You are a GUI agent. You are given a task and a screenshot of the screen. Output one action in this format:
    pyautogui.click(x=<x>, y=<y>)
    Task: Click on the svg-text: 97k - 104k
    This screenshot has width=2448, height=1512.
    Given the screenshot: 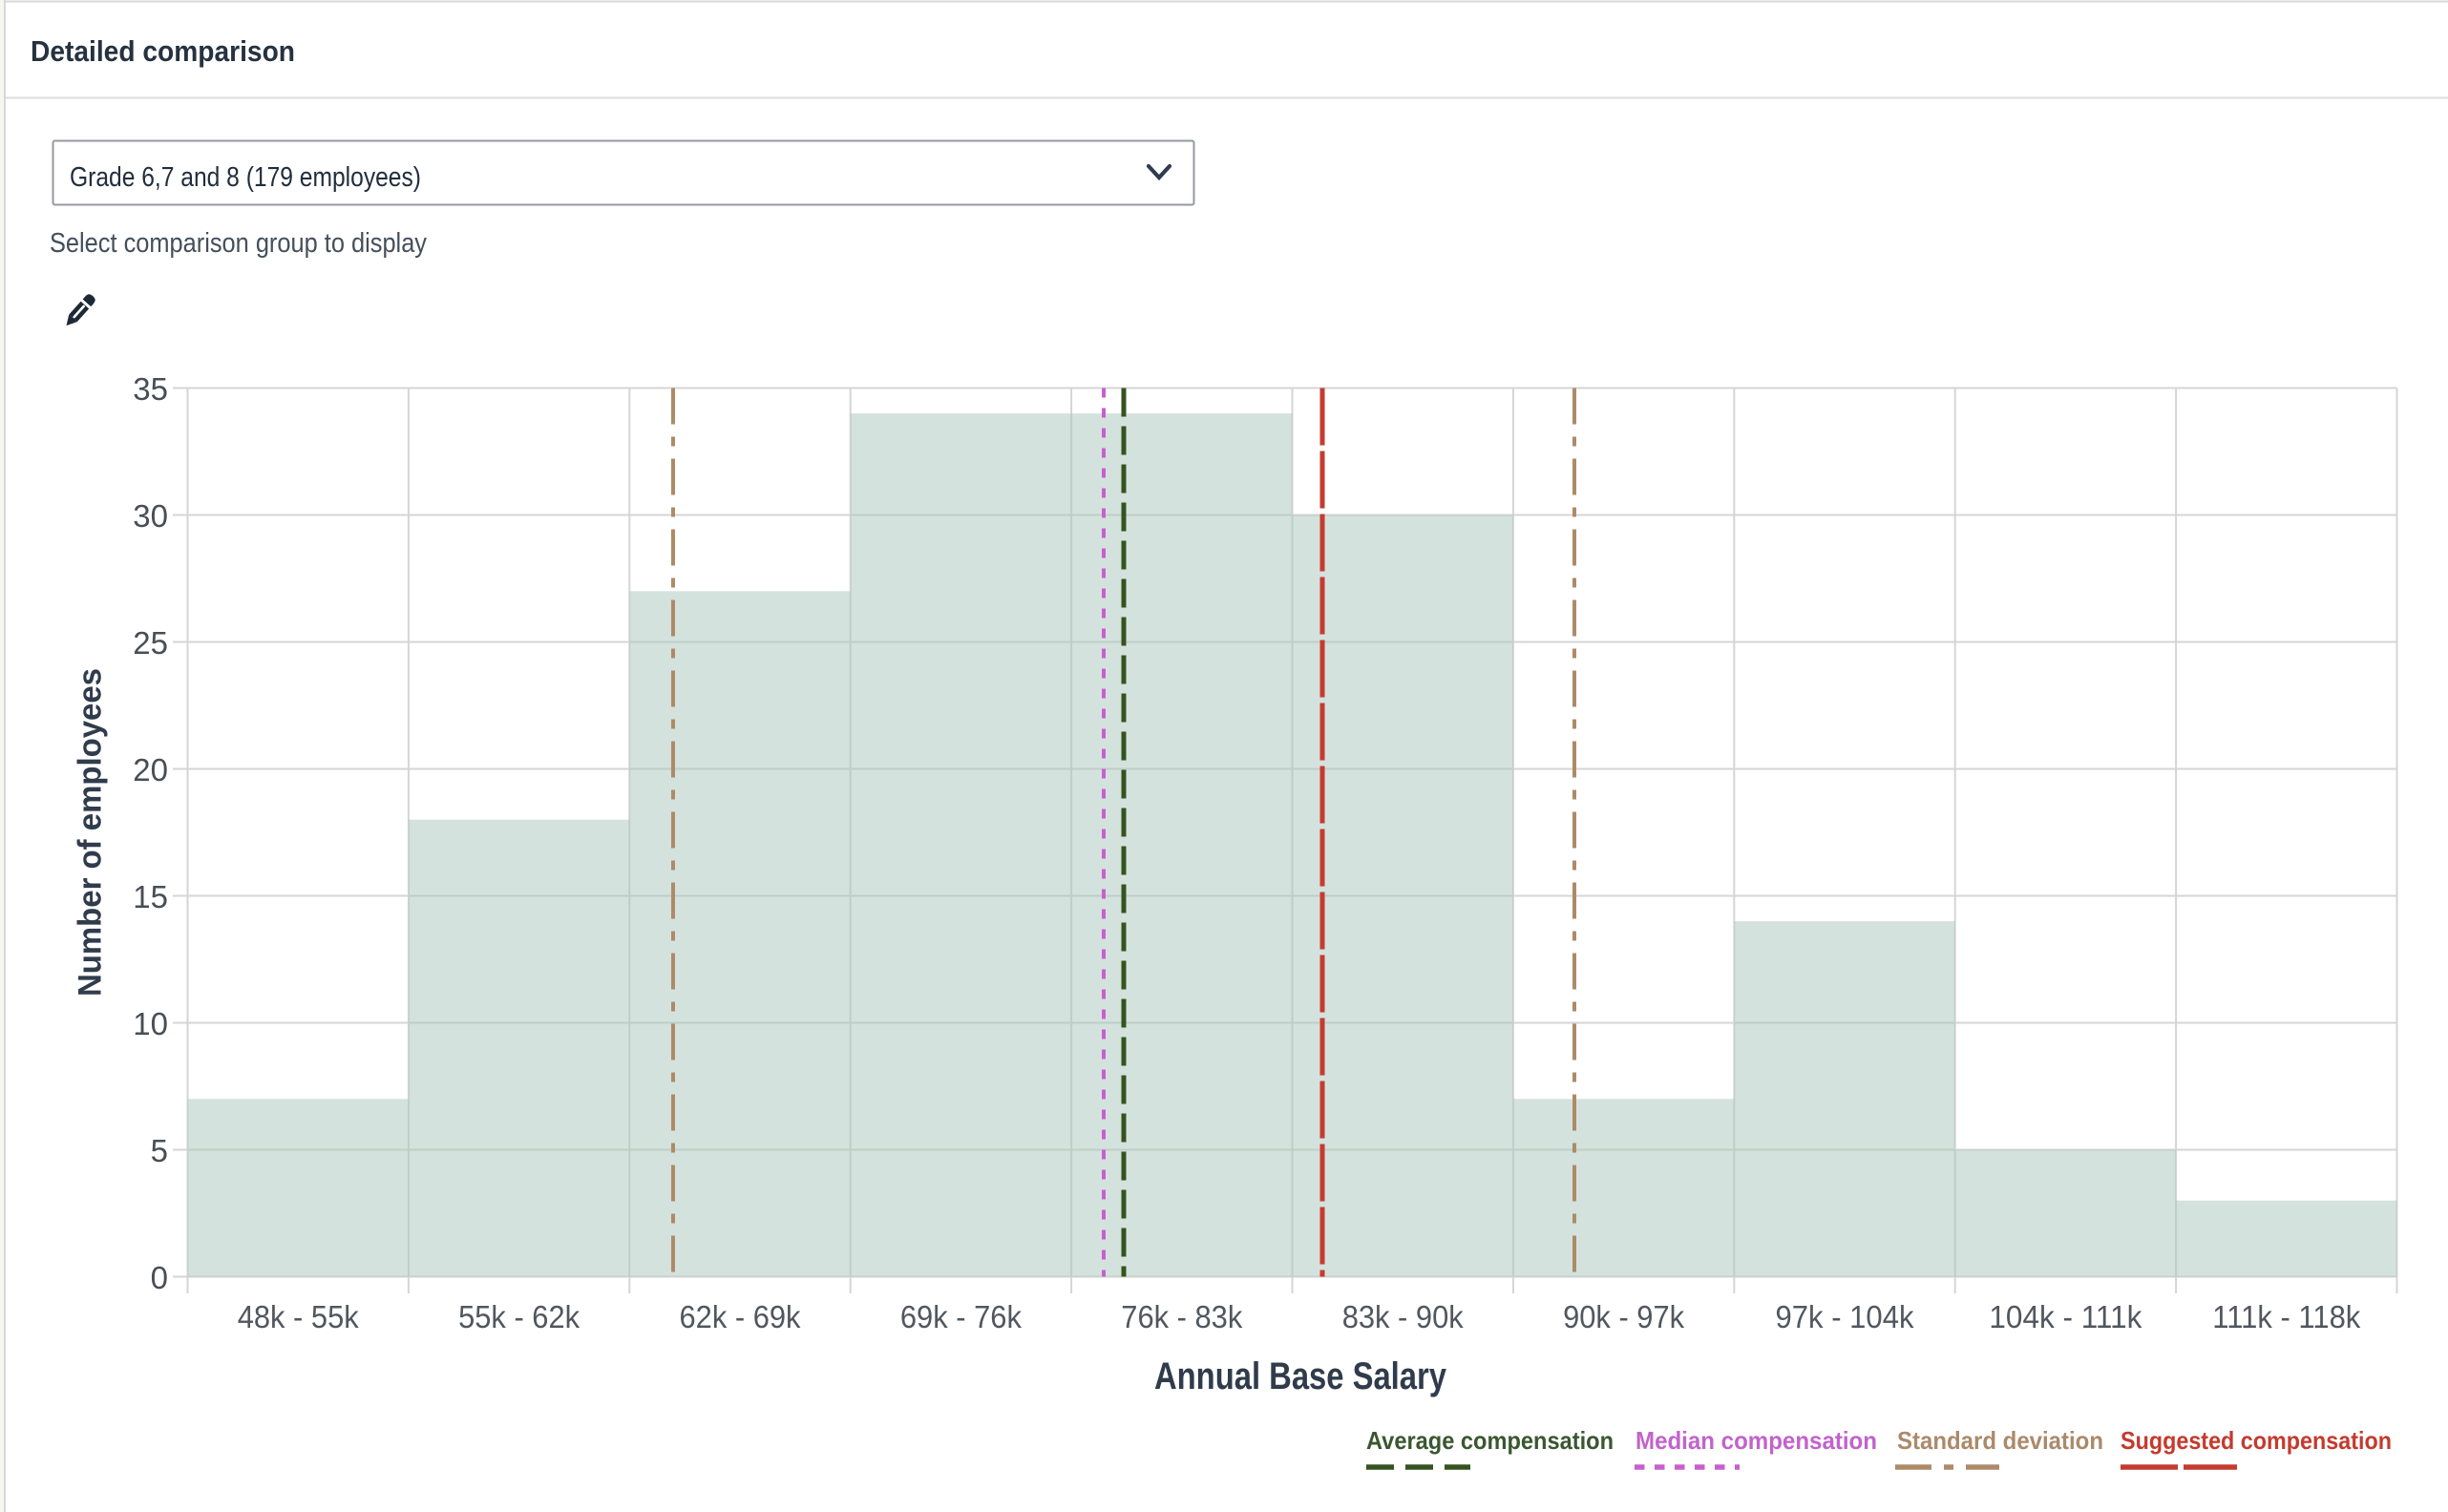 What is the action you would take?
    pyautogui.click(x=1845, y=1316)
    